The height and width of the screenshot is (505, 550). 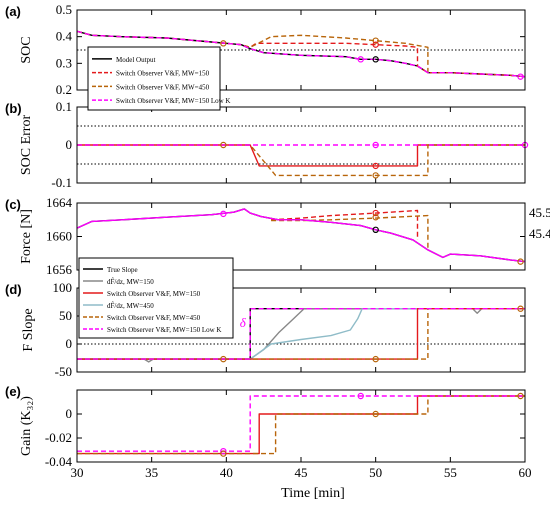 What do you see at coordinates (450, 472) in the screenshot?
I see `x-tick-label: 55` at bounding box center [450, 472].